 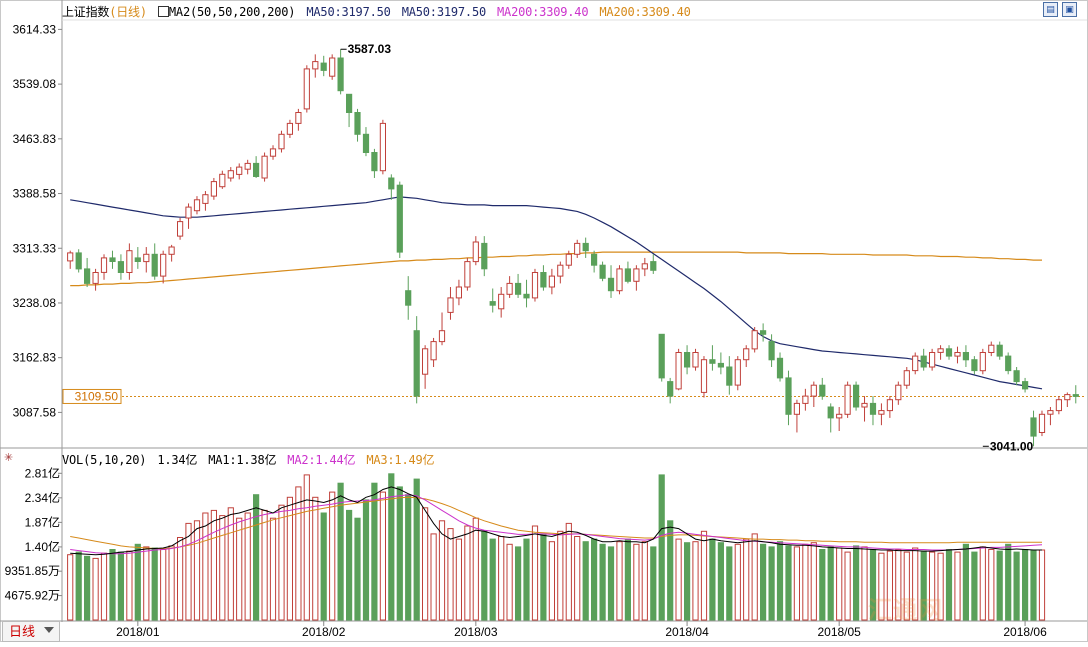 What do you see at coordinates (324, 632) in the screenshot?
I see `x-tick-label: 2018/02` at bounding box center [324, 632].